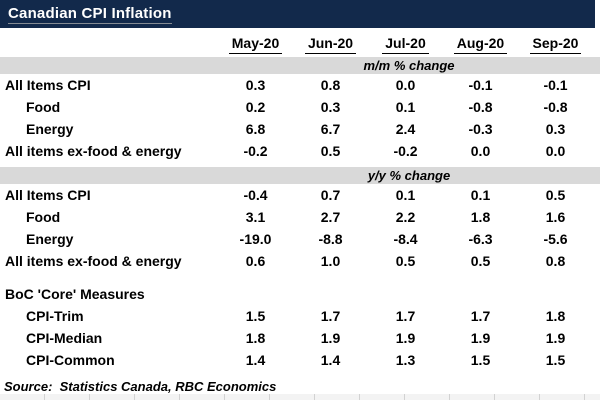 The width and height of the screenshot is (600, 400). Describe the element at coordinates (330, 195) in the screenshot. I see `value-cell: 0.7` at that location.